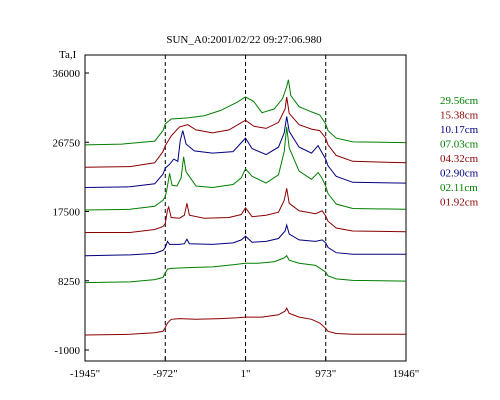 This screenshot has width=500, height=400. Describe the element at coordinates (459, 145) in the screenshot. I see `legend-entry: 07.03cm` at that location.